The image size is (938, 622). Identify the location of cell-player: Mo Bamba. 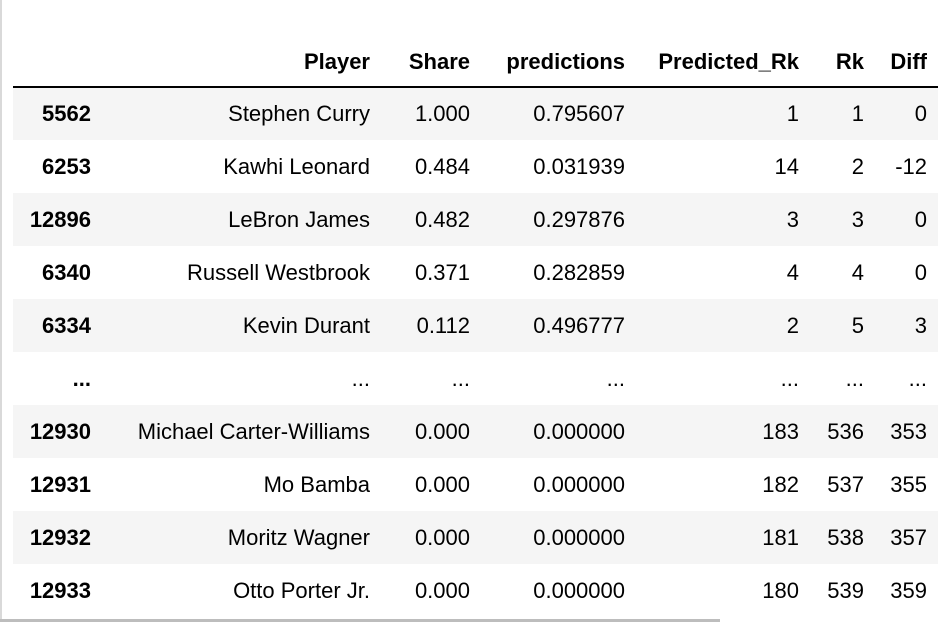
(316, 484).